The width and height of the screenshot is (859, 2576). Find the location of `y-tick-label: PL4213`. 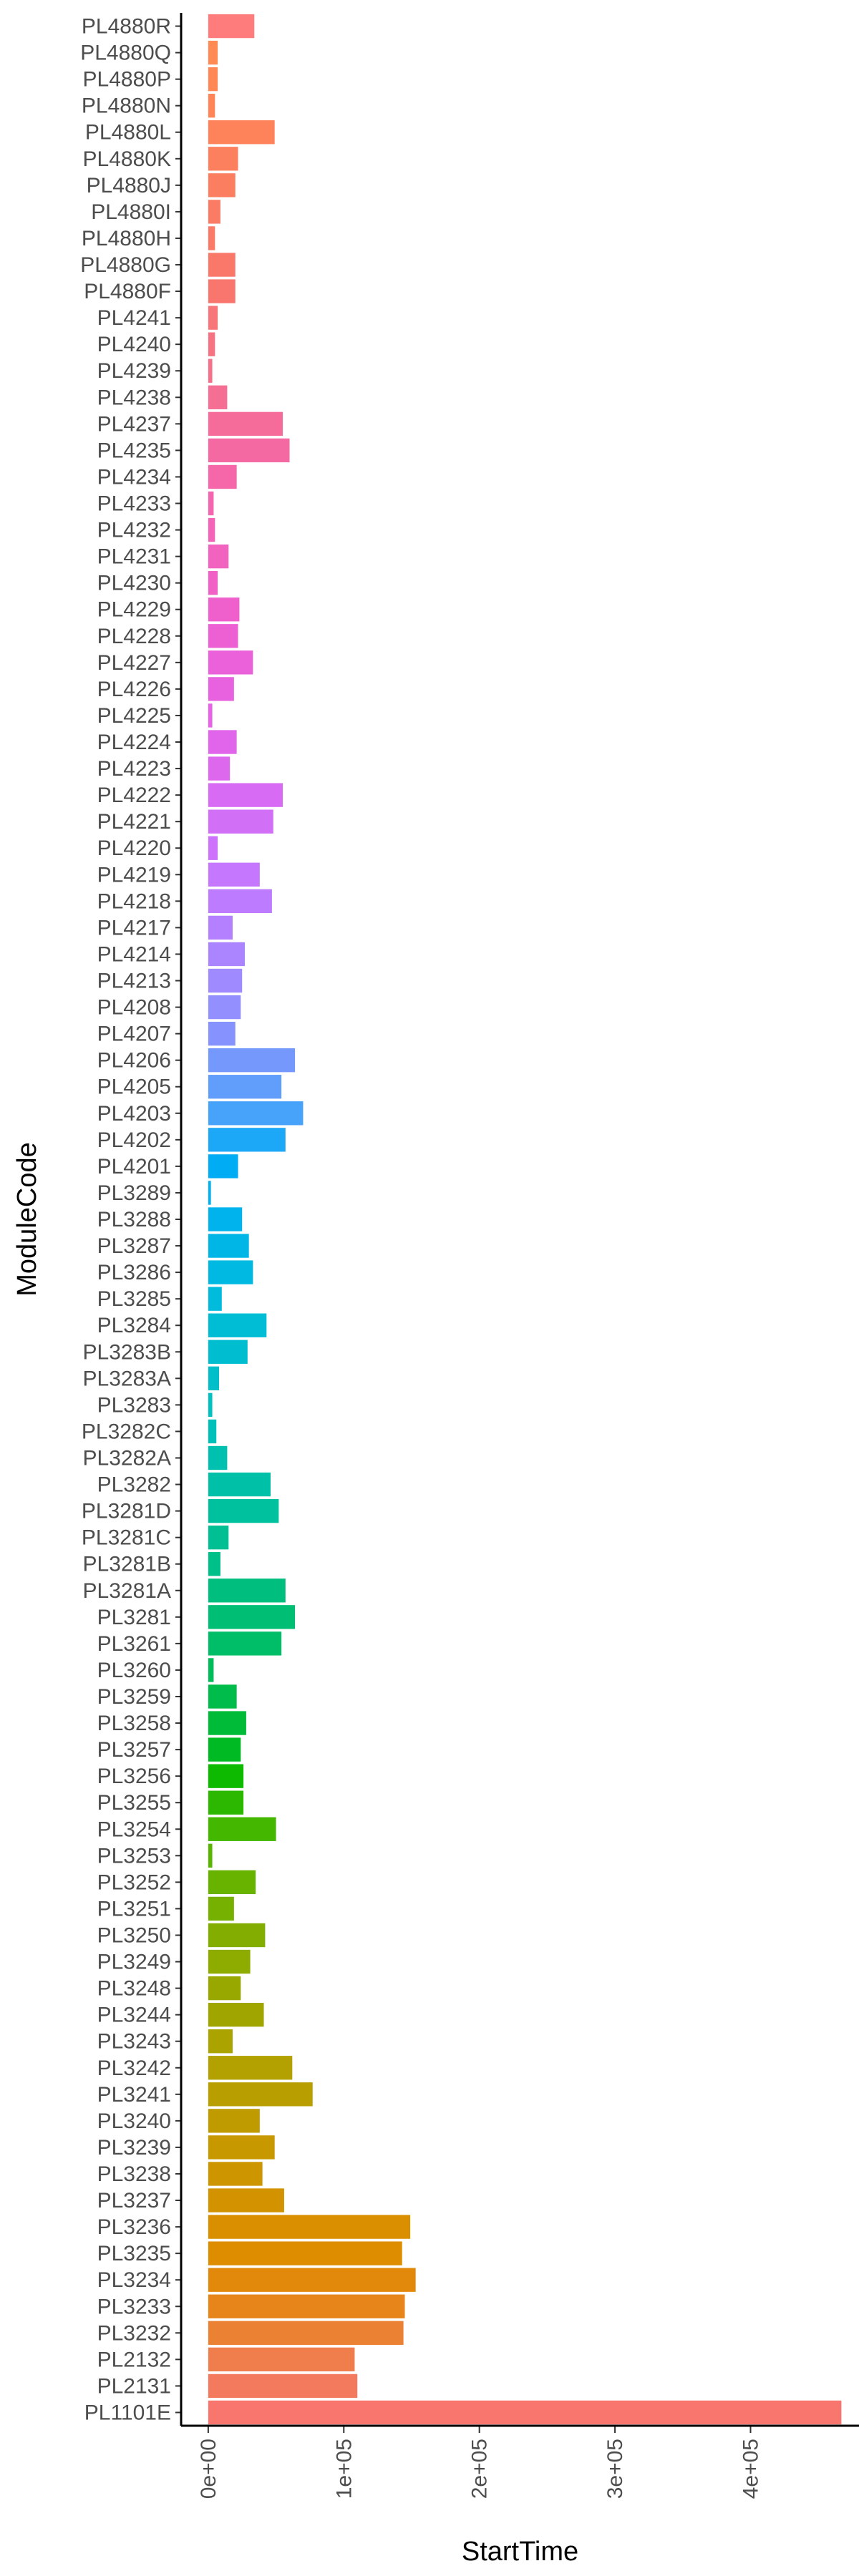

y-tick-label: PL4213 is located at coordinates (134, 981).